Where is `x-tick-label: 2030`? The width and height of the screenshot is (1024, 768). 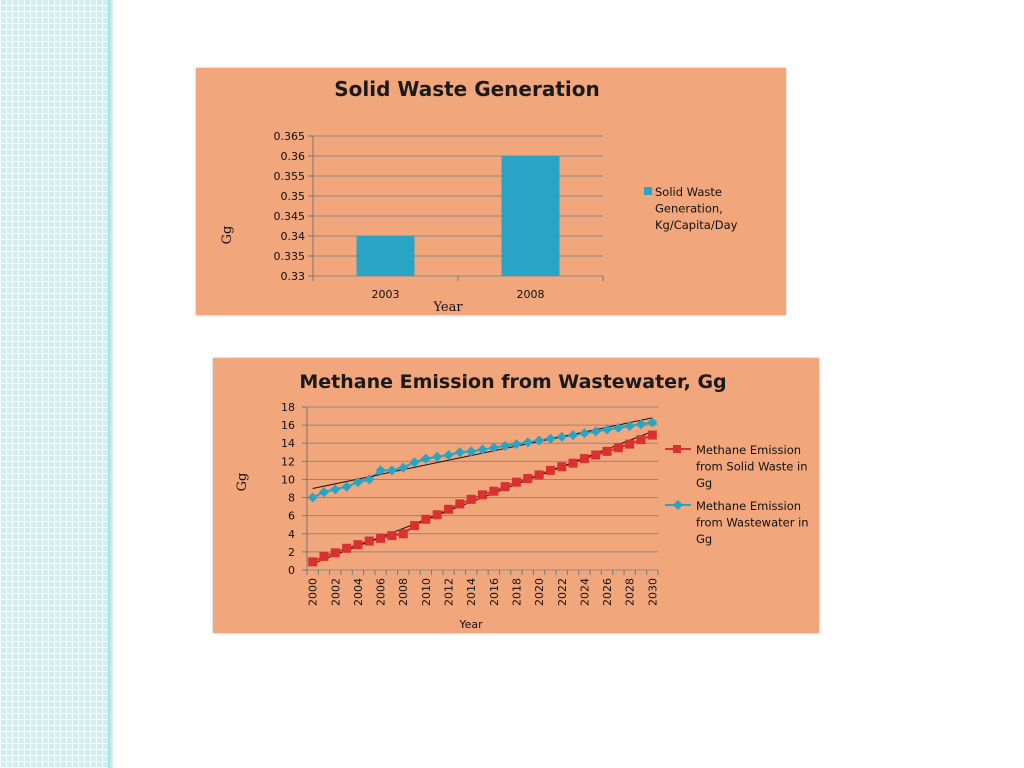 x-tick-label: 2030 is located at coordinates (652, 592).